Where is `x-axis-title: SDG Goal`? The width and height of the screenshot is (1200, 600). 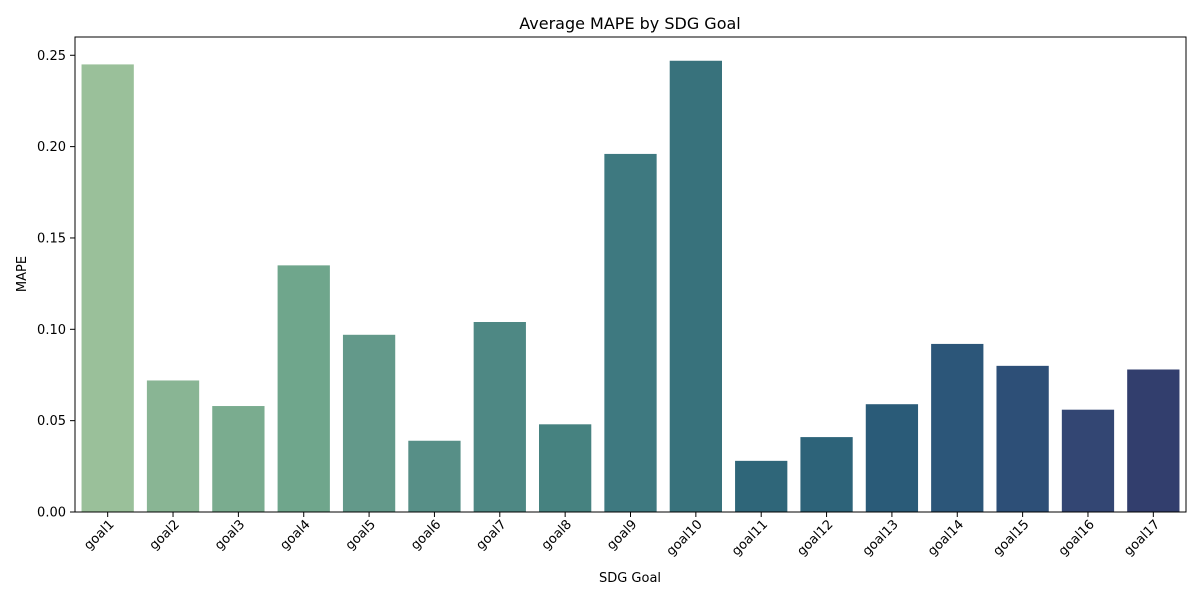
x-axis-title: SDG Goal is located at coordinates (630, 578).